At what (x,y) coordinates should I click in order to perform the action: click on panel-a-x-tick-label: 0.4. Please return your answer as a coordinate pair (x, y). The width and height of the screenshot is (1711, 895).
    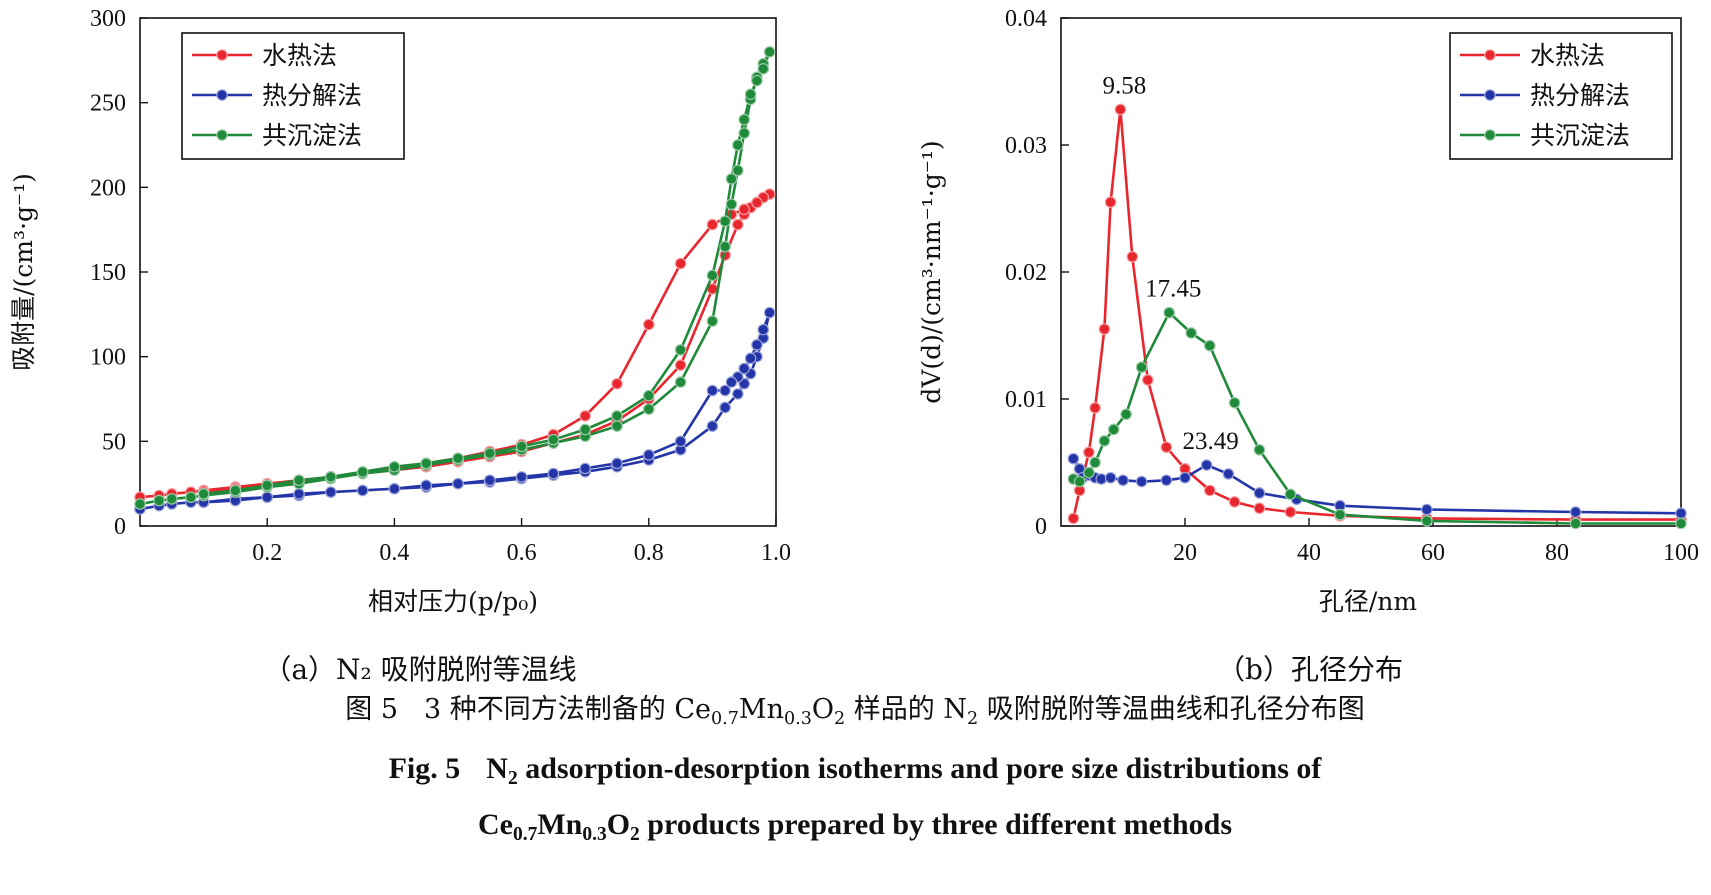
    Looking at the image, I should click on (394, 553).